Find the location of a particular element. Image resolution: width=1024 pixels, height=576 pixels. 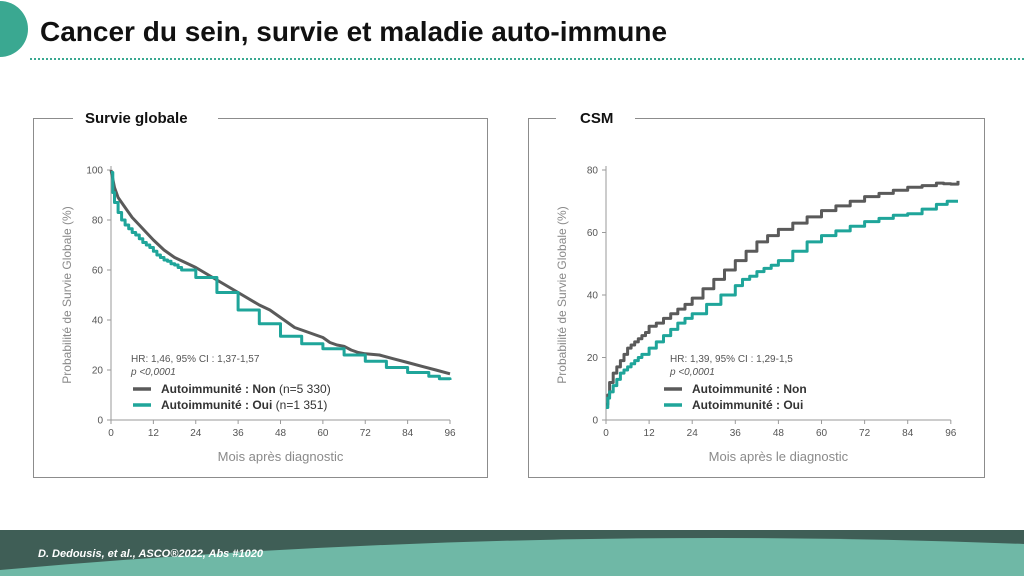

legend-entry-non: Autoimmunité : Non (n=5 330) is located at coordinates (246, 389).